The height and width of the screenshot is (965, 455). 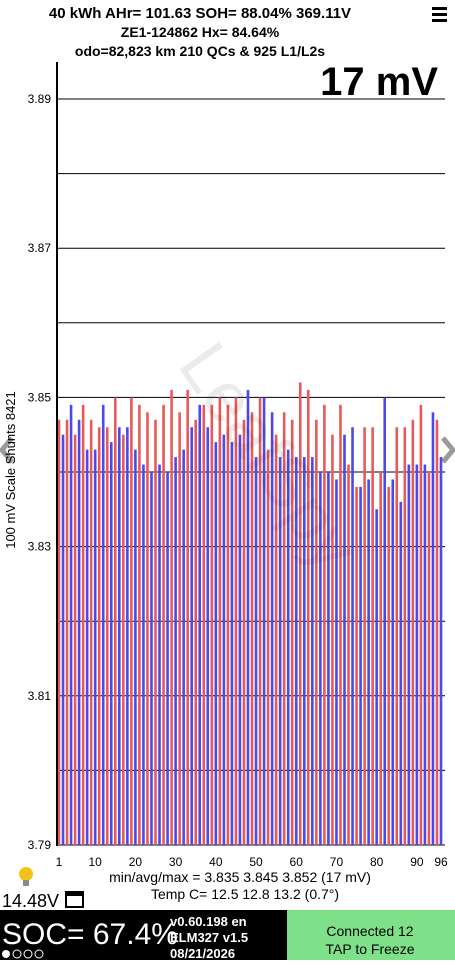 I want to click on calendar-top, so click(x=74, y=894).